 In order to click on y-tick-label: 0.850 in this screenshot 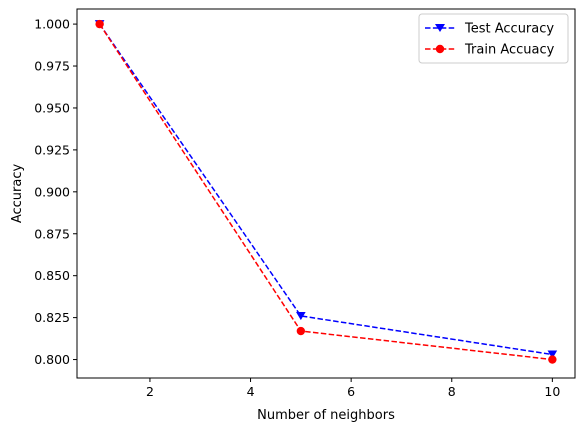, I will do `click(52, 275)`.